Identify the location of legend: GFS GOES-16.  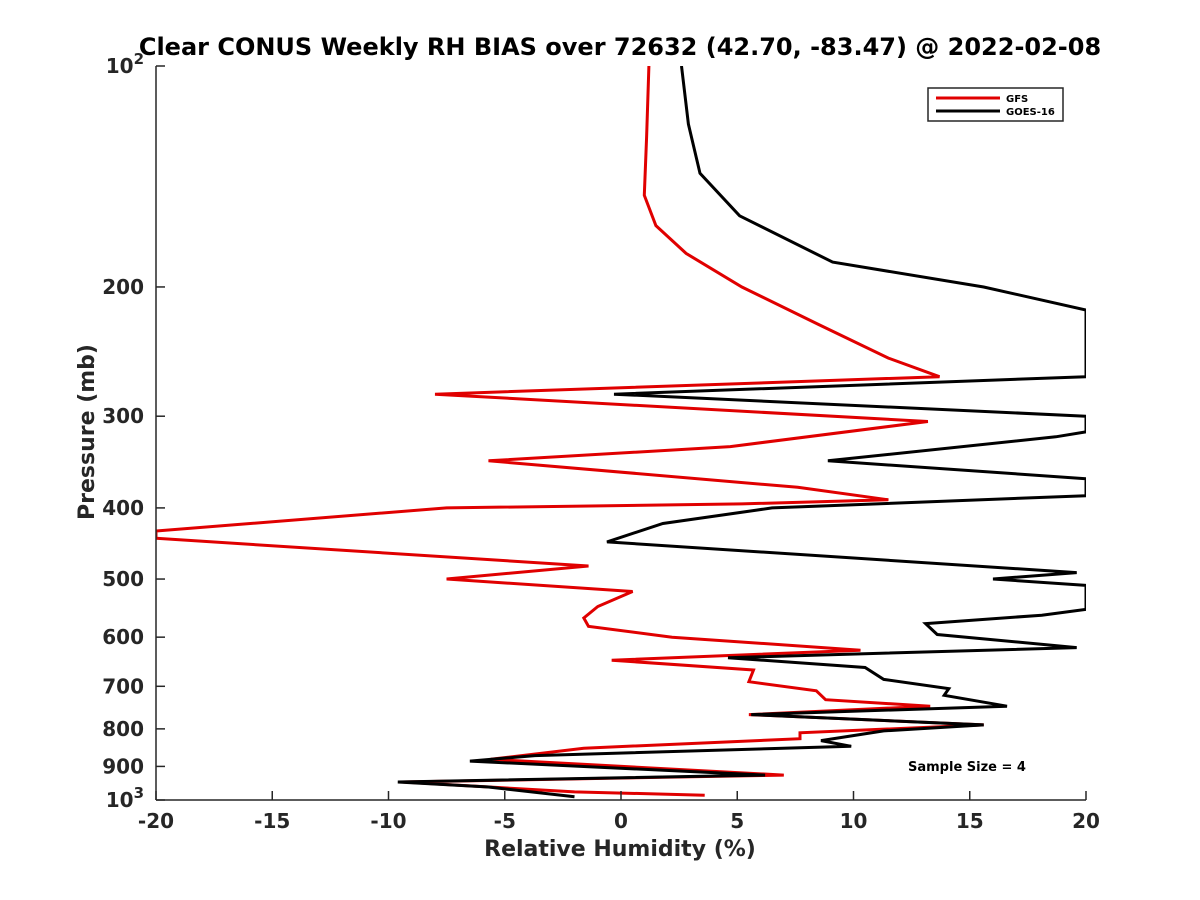
(995, 104).